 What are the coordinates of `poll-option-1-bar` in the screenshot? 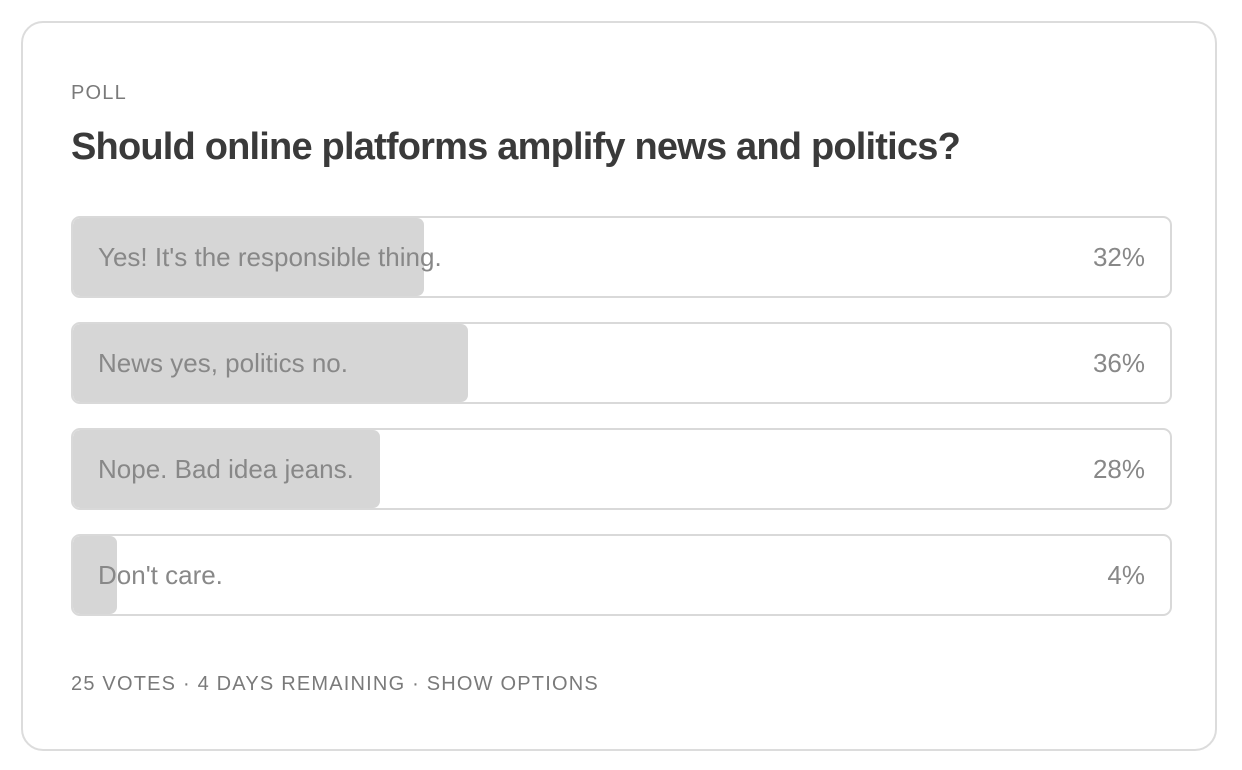 It's located at (249, 257).